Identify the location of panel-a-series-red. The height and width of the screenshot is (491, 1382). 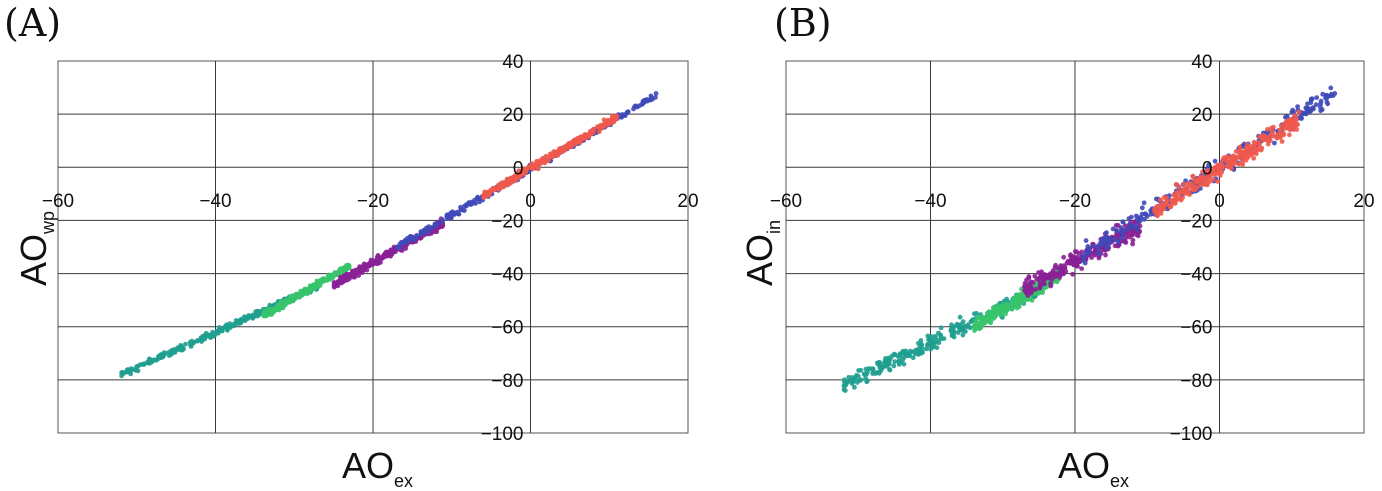
(550, 157).